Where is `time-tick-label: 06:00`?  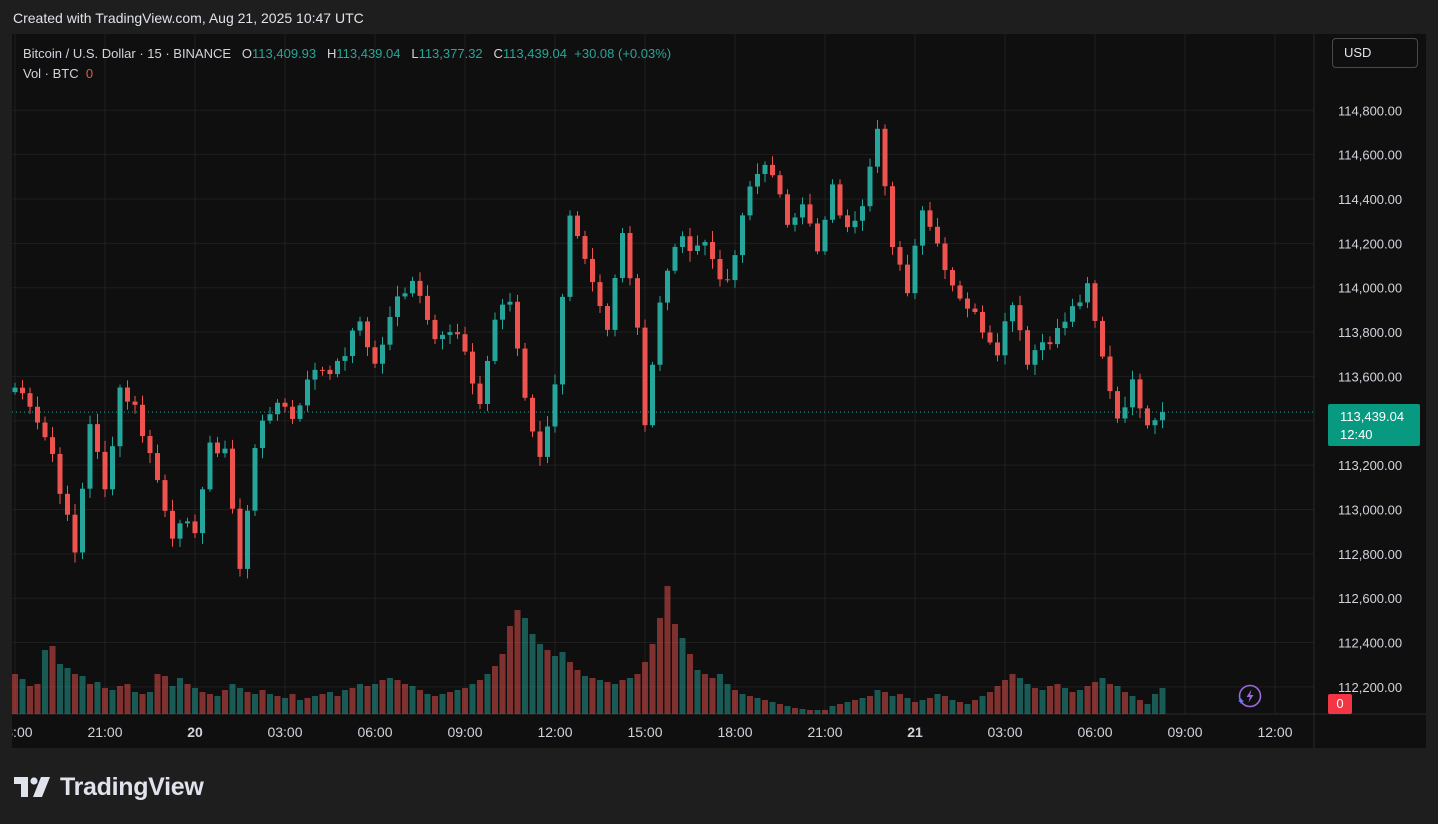 time-tick-label: 06:00 is located at coordinates (1094, 732).